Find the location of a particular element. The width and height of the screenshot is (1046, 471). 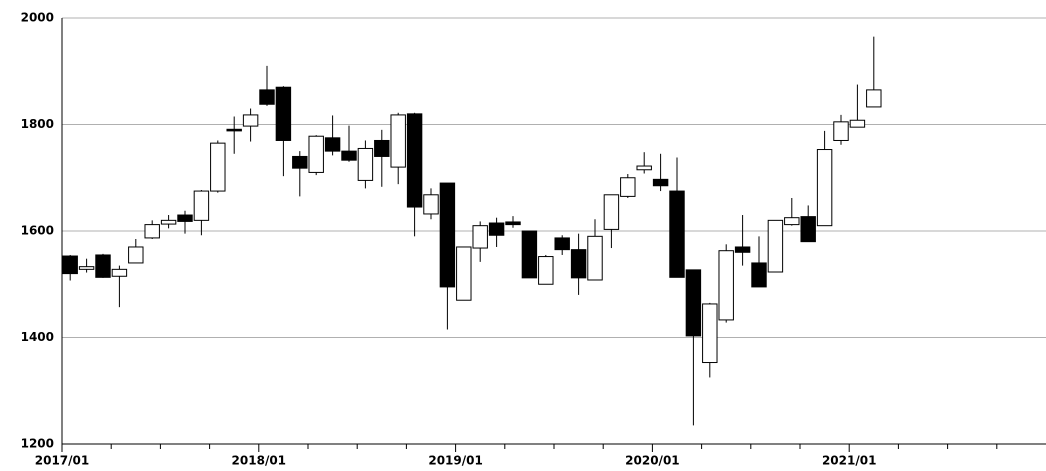

x-tick-label: 2019/01 is located at coordinates (455, 461).